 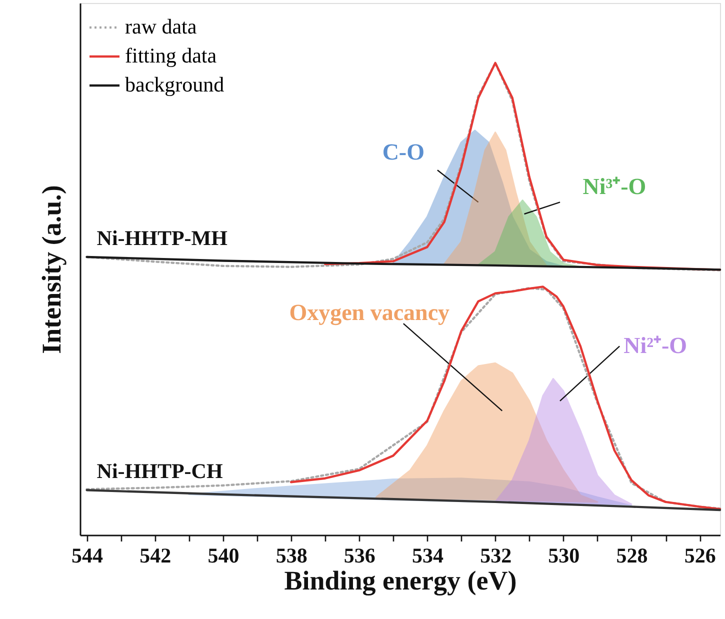 I want to click on series-label: C-O, so click(x=403, y=152).